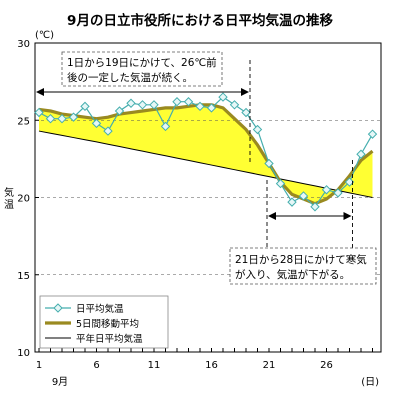 This screenshot has height=400, width=400. Describe the element at coordinates (245, 92) in the screenshot. I see `annotation-1-arrowhead-right` at that location.